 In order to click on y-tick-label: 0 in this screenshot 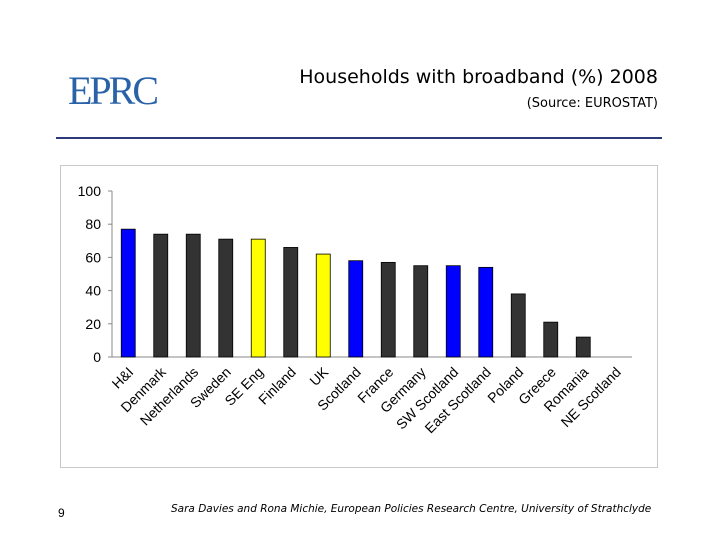, I will do `click(97, 357)`.